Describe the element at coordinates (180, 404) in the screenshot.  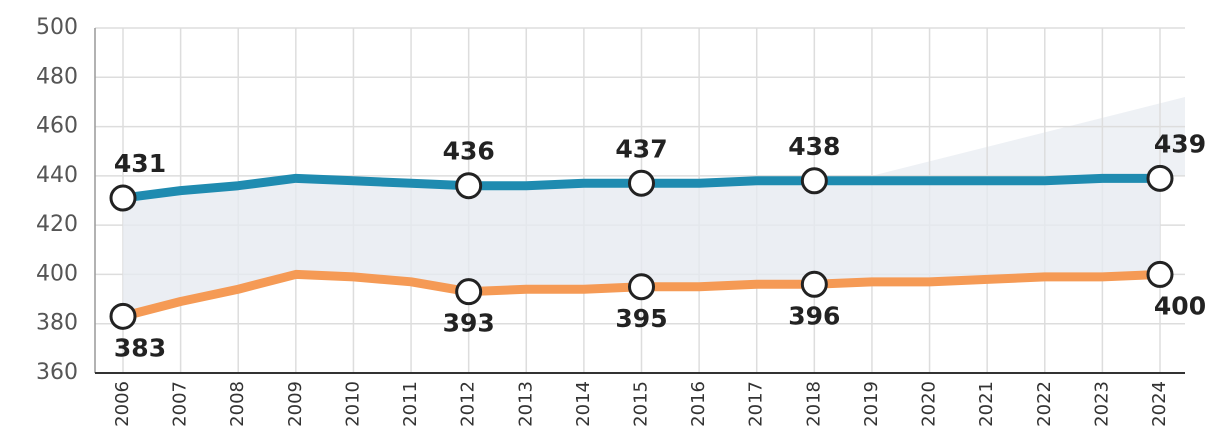
I see `x-tick-label: 2007` at that location.